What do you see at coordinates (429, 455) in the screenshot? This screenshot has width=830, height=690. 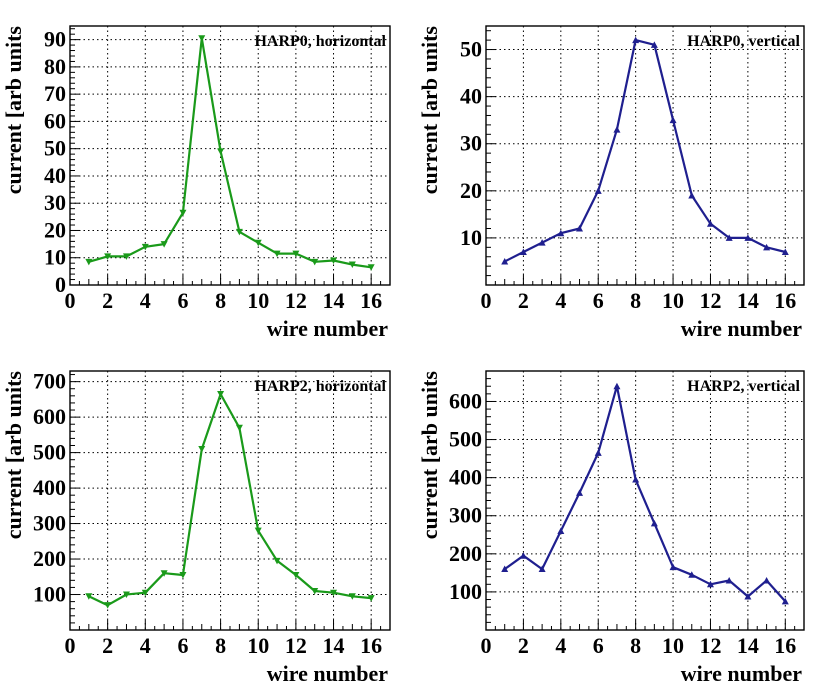 I see `chart-4-y-axis-title: current [arb units` at bounding box center [429, 455].